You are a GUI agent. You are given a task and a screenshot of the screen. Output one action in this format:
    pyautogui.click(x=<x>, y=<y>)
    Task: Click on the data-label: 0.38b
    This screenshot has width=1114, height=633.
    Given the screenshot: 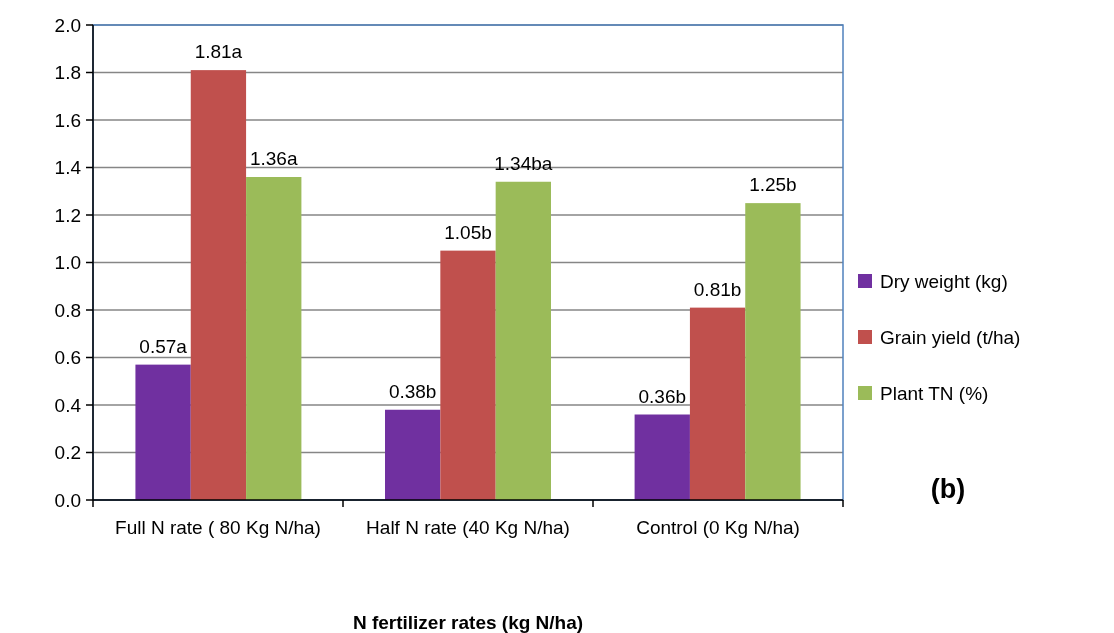 What is the action you would take?
    pyautogui.click(x=412, y=391)
    